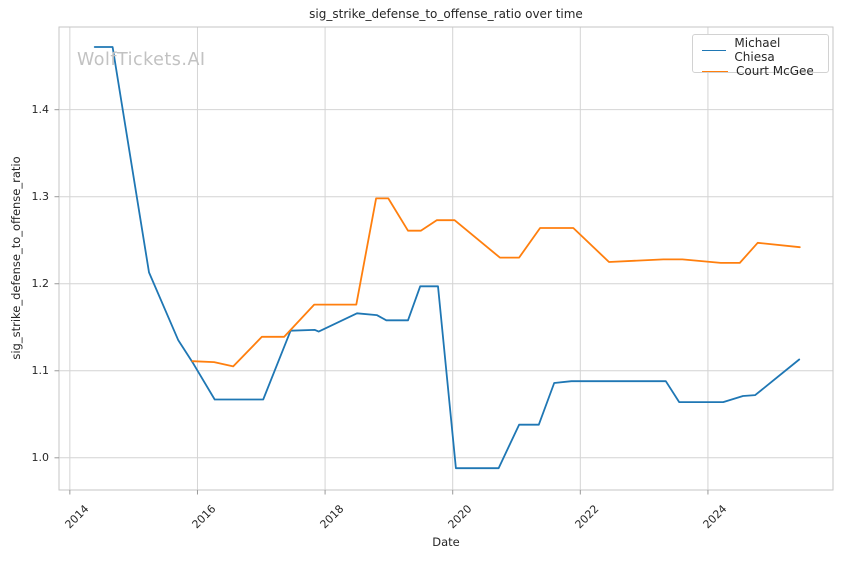  Describe the element at coordinates (446, 542) in the screenshot. I see `x-axis-label: Date` at that location.